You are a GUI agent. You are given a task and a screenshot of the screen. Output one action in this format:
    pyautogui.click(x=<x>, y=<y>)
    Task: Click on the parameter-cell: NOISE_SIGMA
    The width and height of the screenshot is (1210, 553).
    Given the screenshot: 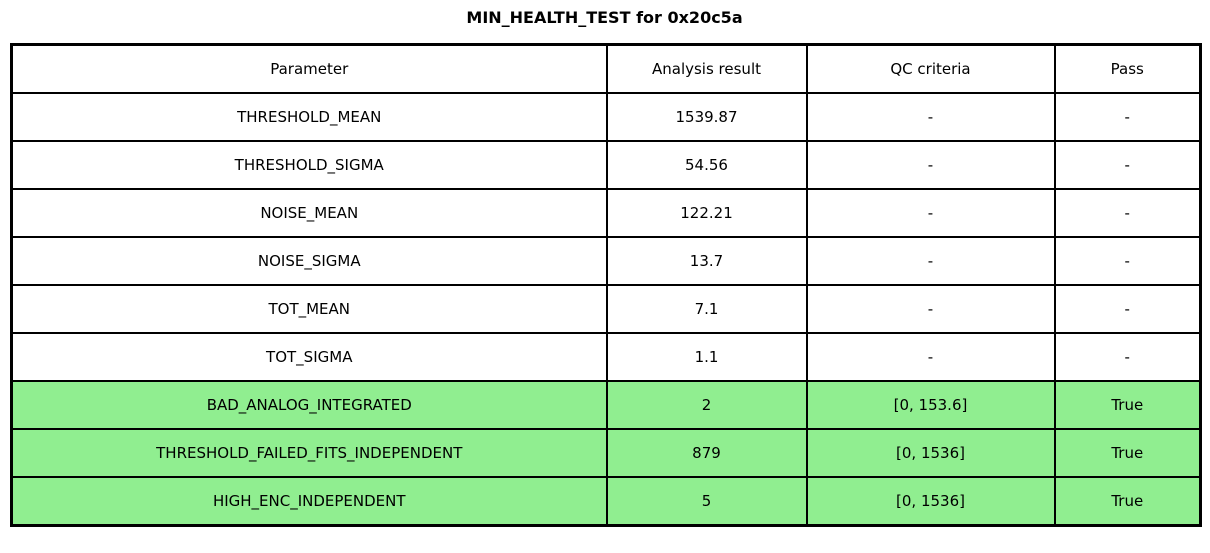 What is the action you would take?
    pyautogui.click(x=309, y=261)
    